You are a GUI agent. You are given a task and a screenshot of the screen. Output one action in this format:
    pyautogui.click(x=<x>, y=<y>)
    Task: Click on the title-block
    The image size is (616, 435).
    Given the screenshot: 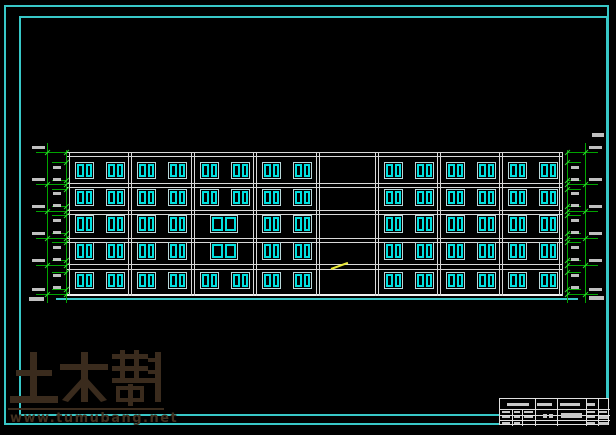 What is the action you would take?
    pyautogui.click(x=554, y=412)
    